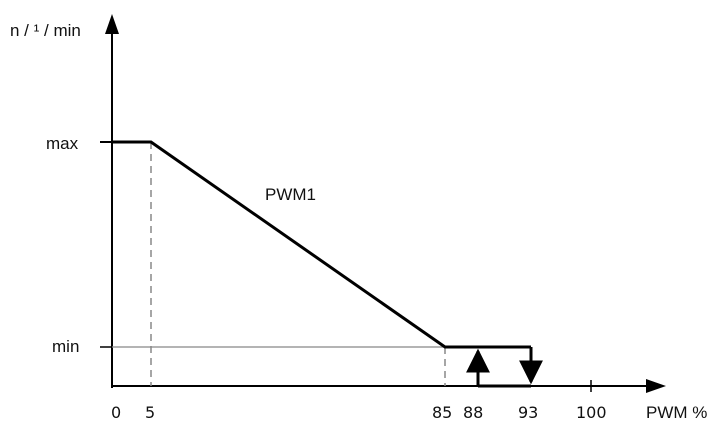 The image size is (722, 421). What do you see at coordinates (150, 412) in the screenshot?
I see `x-tick-label-5: 5` at bounding box center [150, 412].